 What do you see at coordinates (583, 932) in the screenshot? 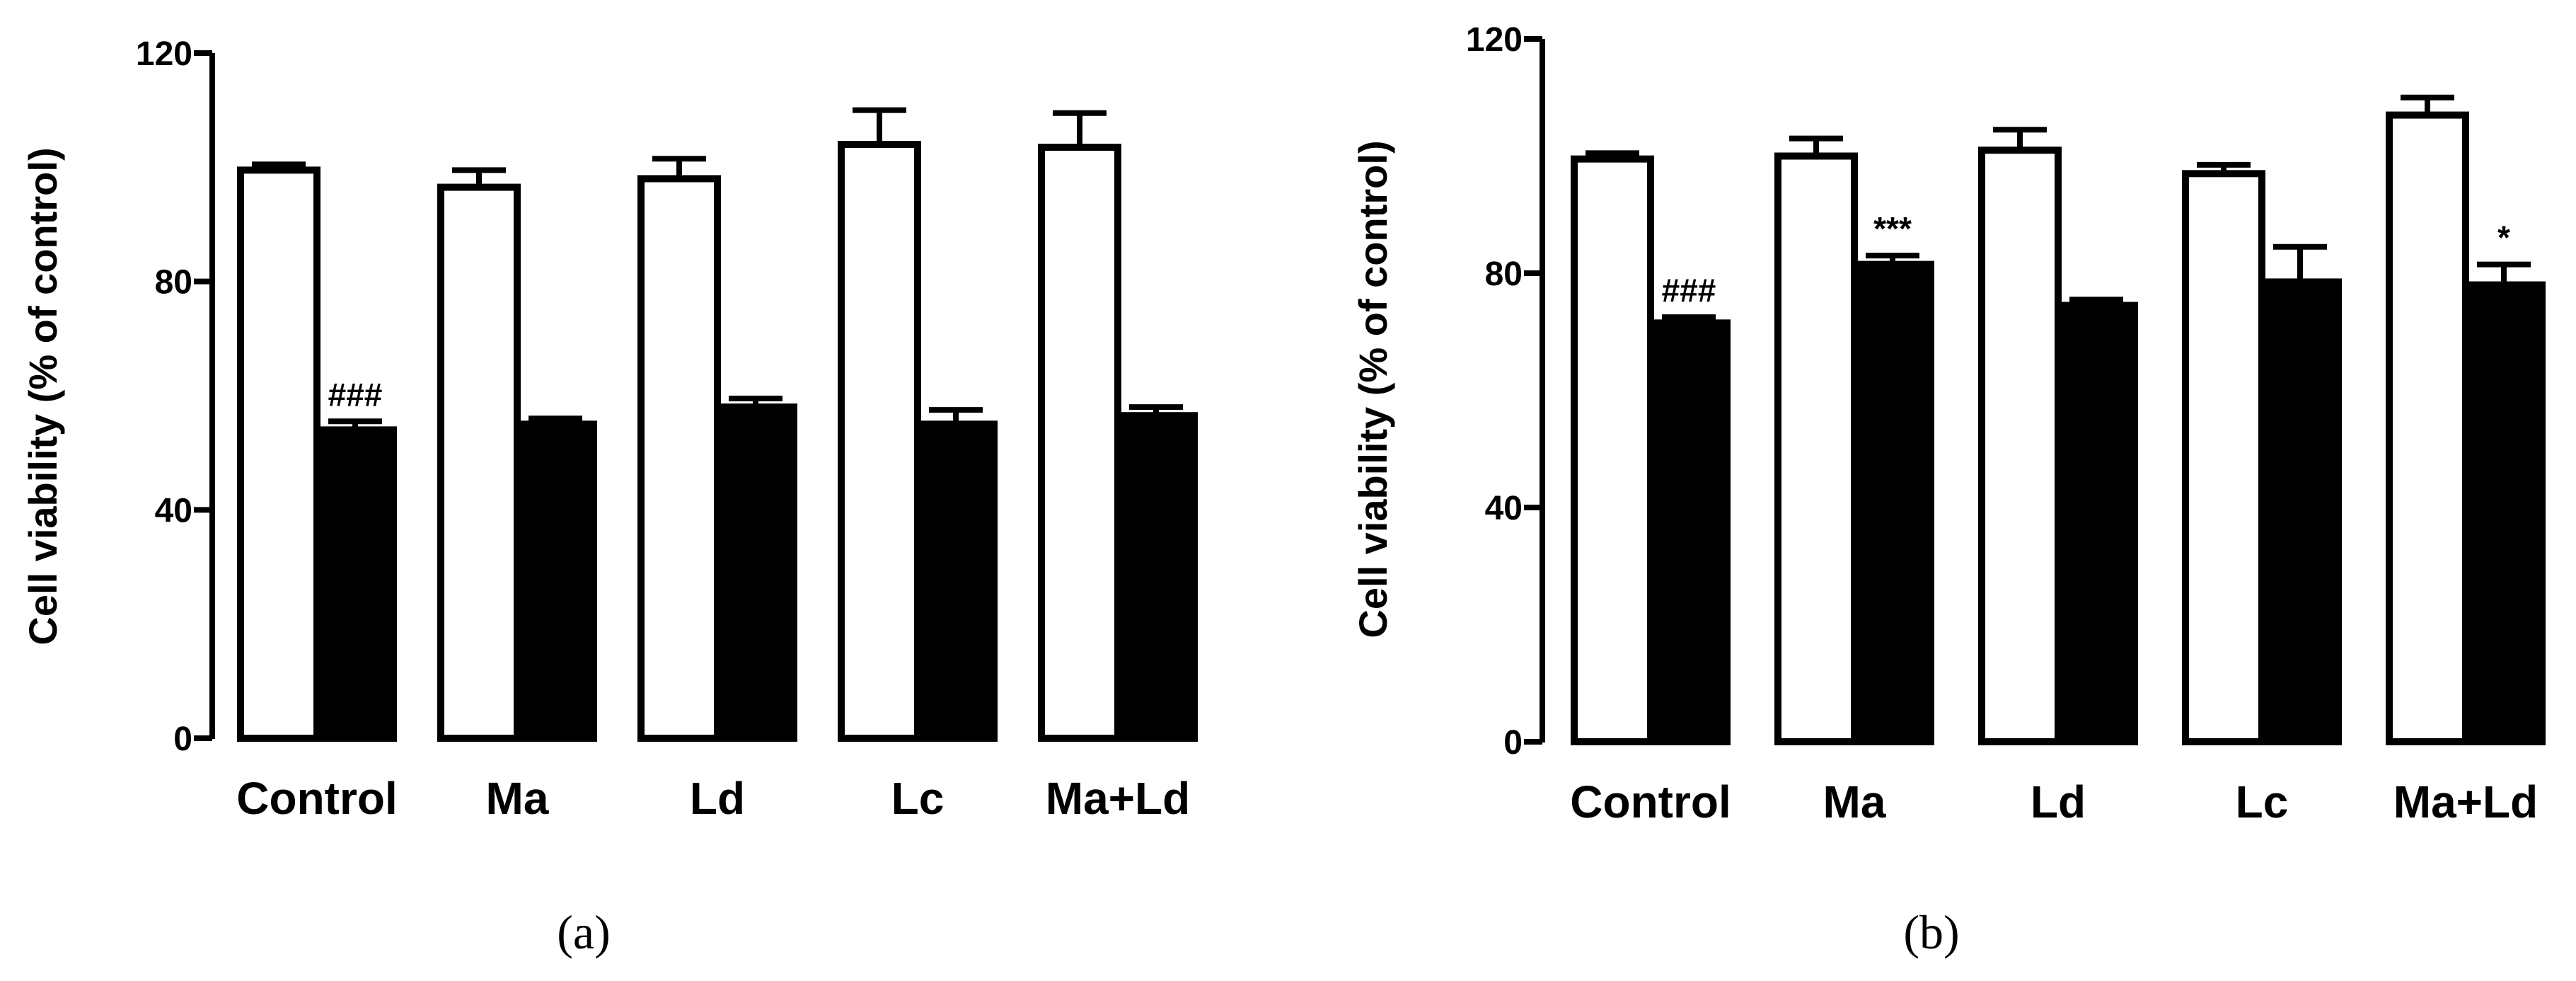
I see `panel-label: (a)` at bounding box center [583, 932].